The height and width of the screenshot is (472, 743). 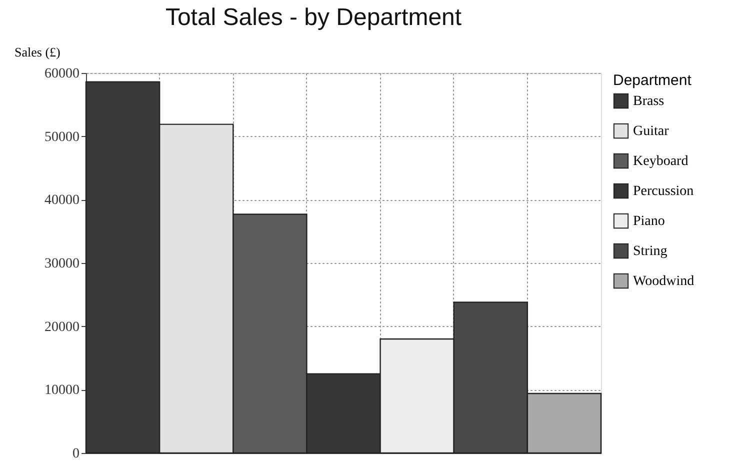 What do you see at coordinates (313, 17) in the screenshot?
I see `chart-title: Total Sales - by Department` at bounding box center [313, 17].